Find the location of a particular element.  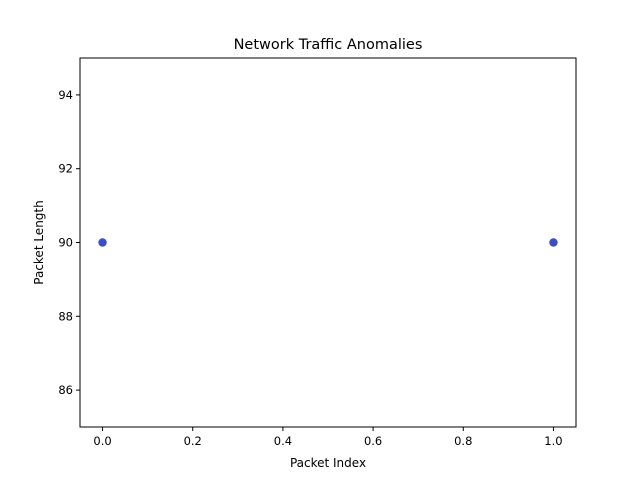

y-axis-label: Packet Length is located at coordinates (39, 242).